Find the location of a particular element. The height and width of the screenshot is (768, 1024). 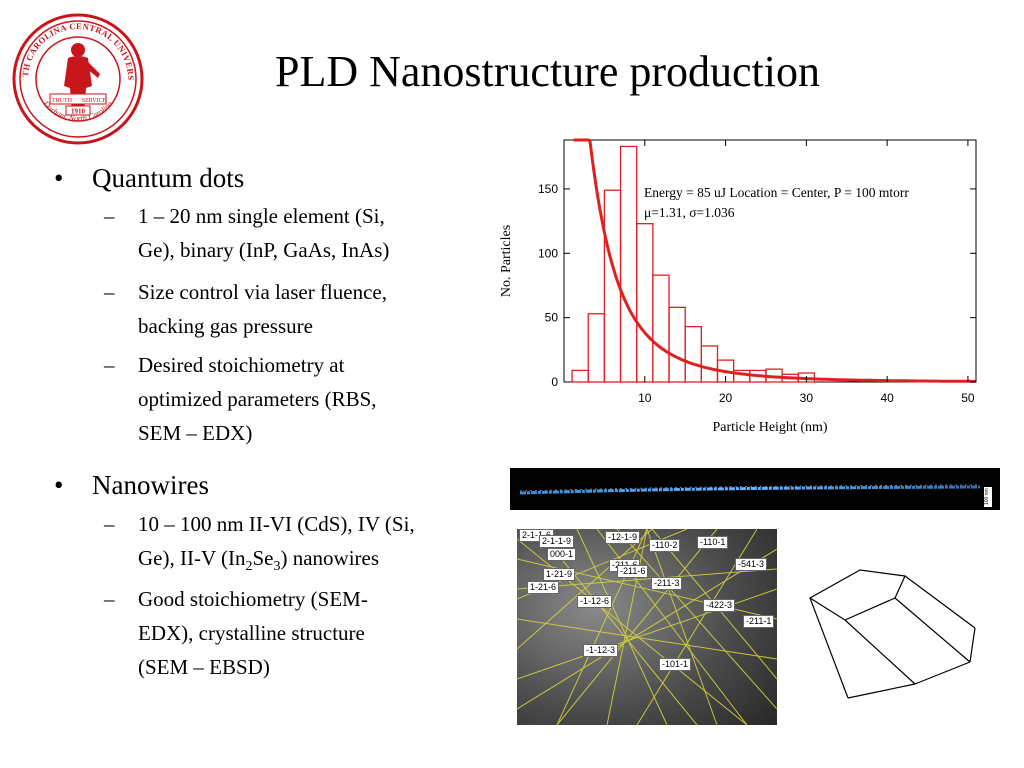

sub-bullet-line: Size control via laser fluence, is located at coordinates (262, 292).